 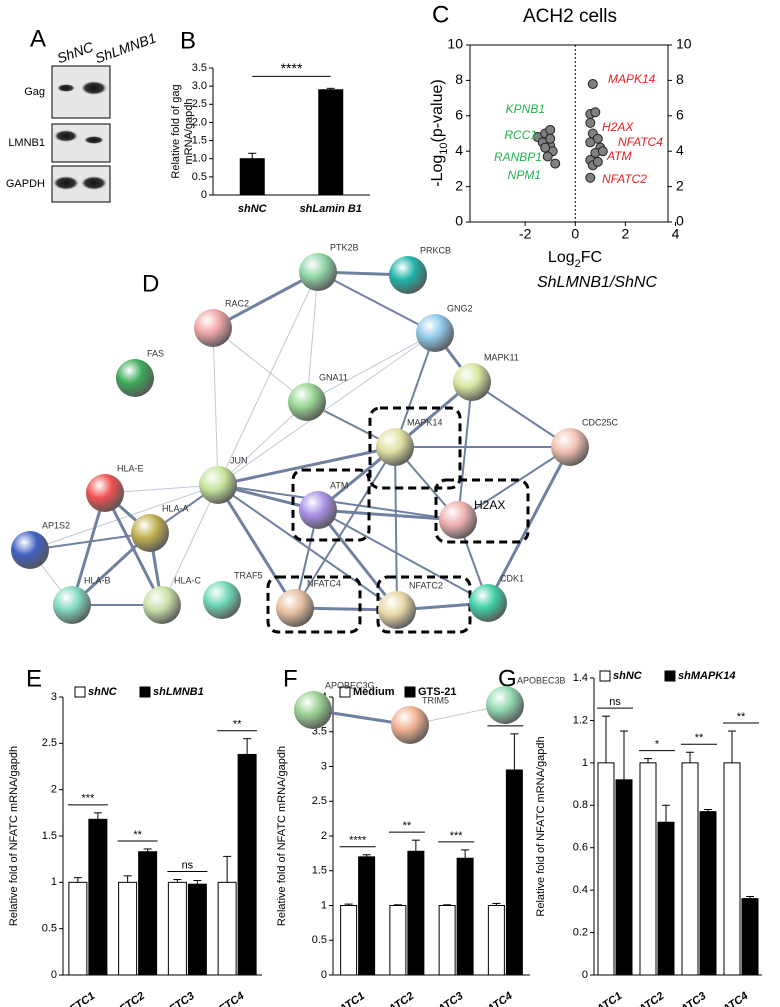 I want to click on node-label: FAS, so click(x=155, y=353).